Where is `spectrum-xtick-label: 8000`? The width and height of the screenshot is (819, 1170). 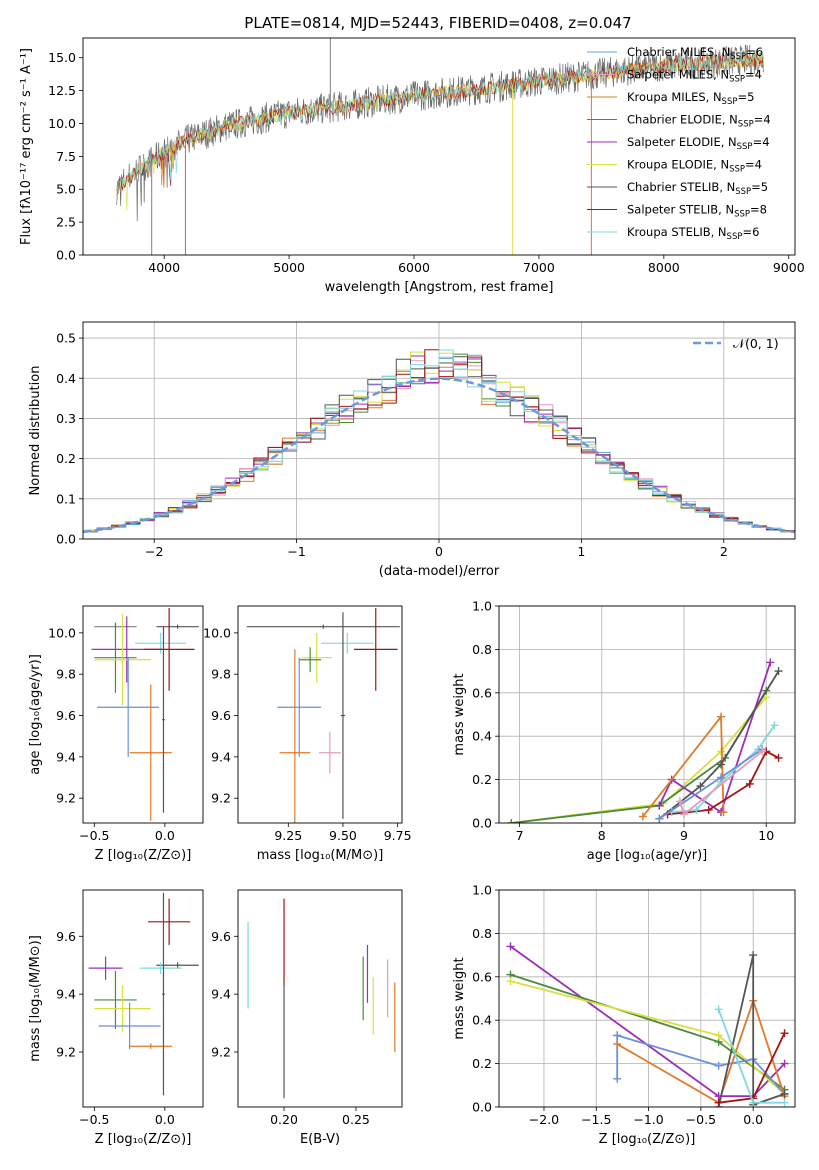 spectrum-xtick-label: 8000 is located at coordinates (664, 267).